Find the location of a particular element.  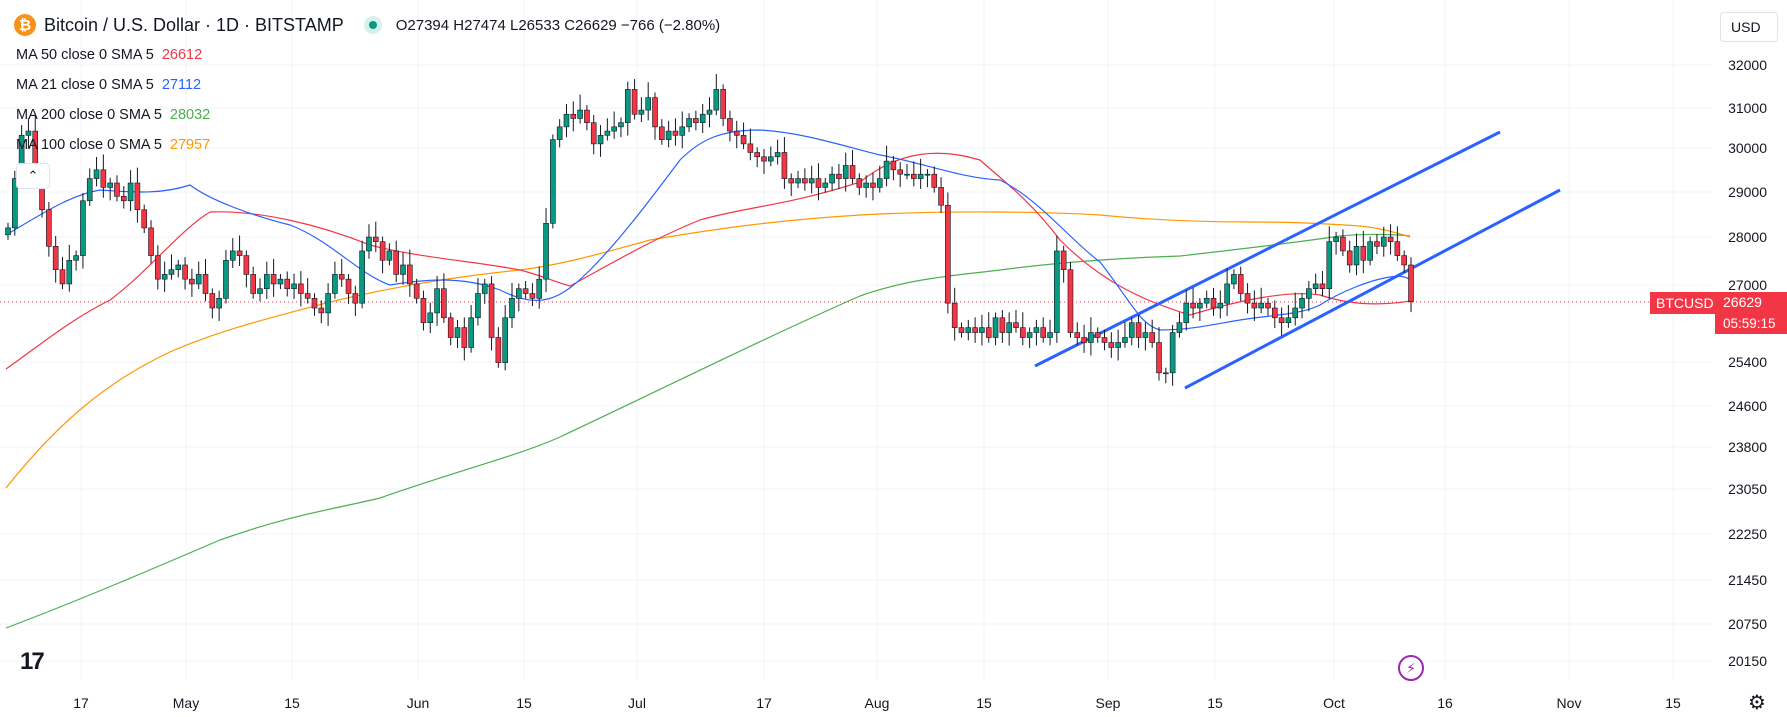

gear-icon: ⚙ is located at coordinates (1757, 703).